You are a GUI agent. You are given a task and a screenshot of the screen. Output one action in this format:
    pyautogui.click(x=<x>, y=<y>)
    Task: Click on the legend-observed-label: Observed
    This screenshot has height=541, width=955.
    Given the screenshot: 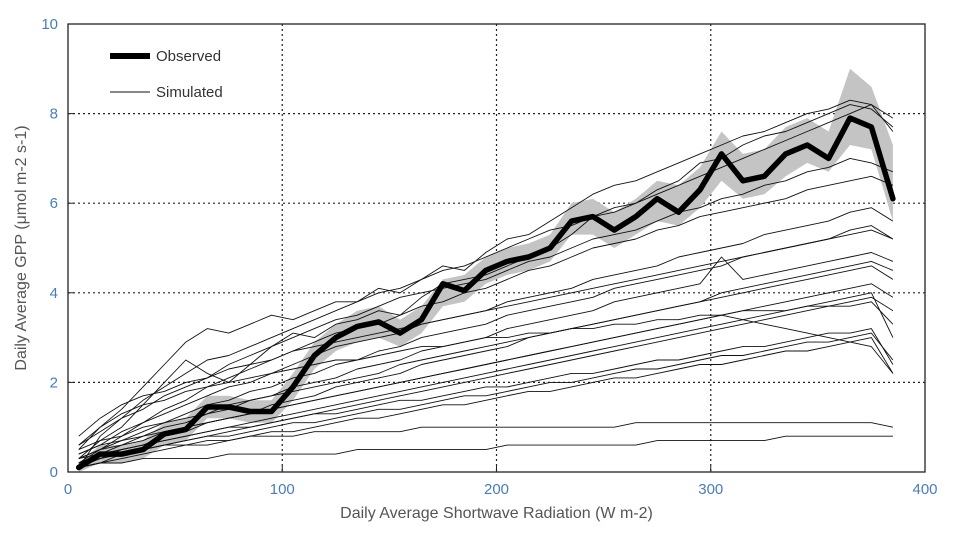 What is the action you would take?
    pyautogui.click(x=188, y=56)
    